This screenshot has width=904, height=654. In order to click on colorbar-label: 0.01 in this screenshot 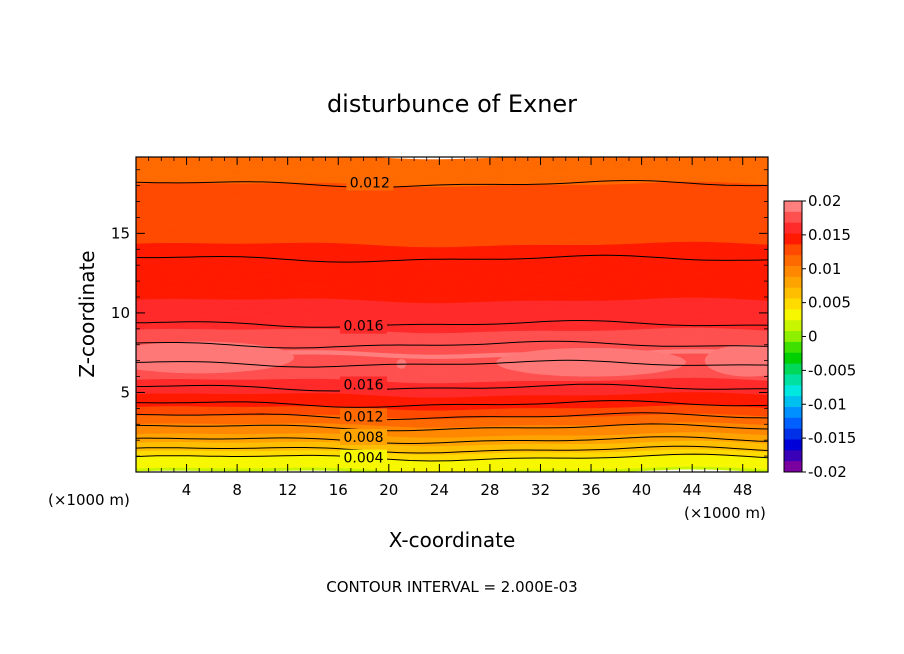, I will do `click(824, 269)`.